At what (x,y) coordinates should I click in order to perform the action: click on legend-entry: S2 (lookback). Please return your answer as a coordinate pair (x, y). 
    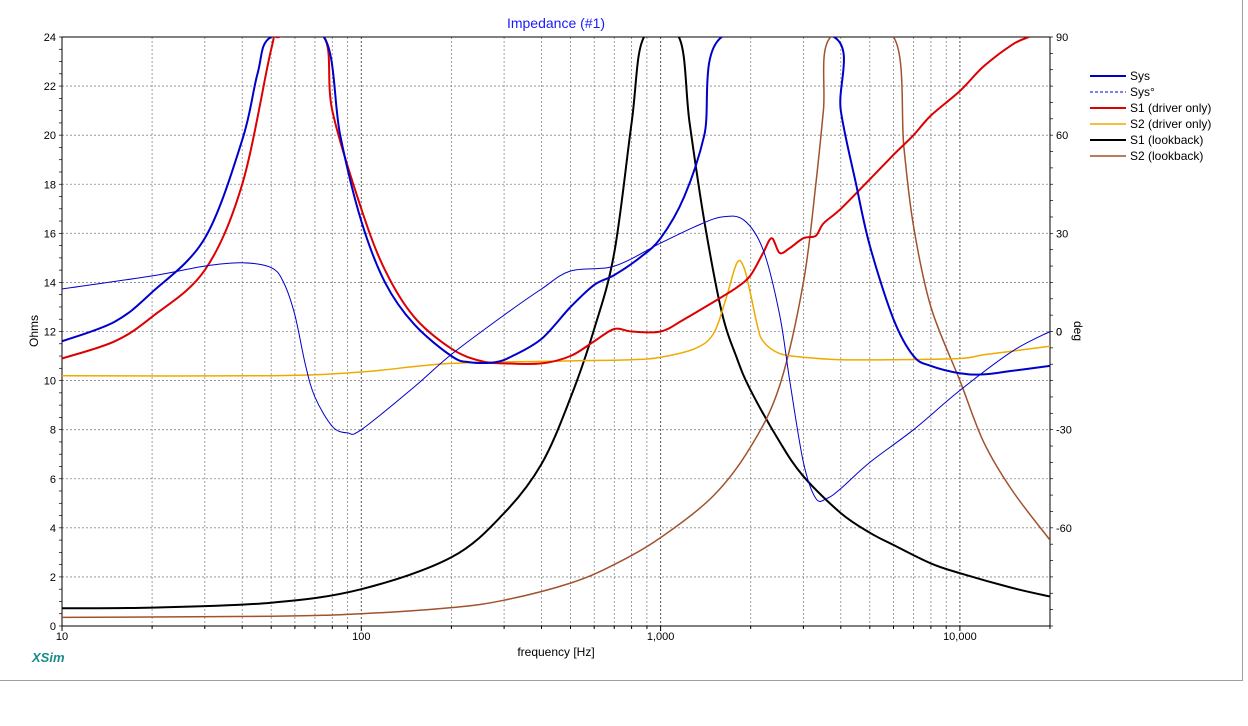
    Looking at the image, I should click on (1166, 156).